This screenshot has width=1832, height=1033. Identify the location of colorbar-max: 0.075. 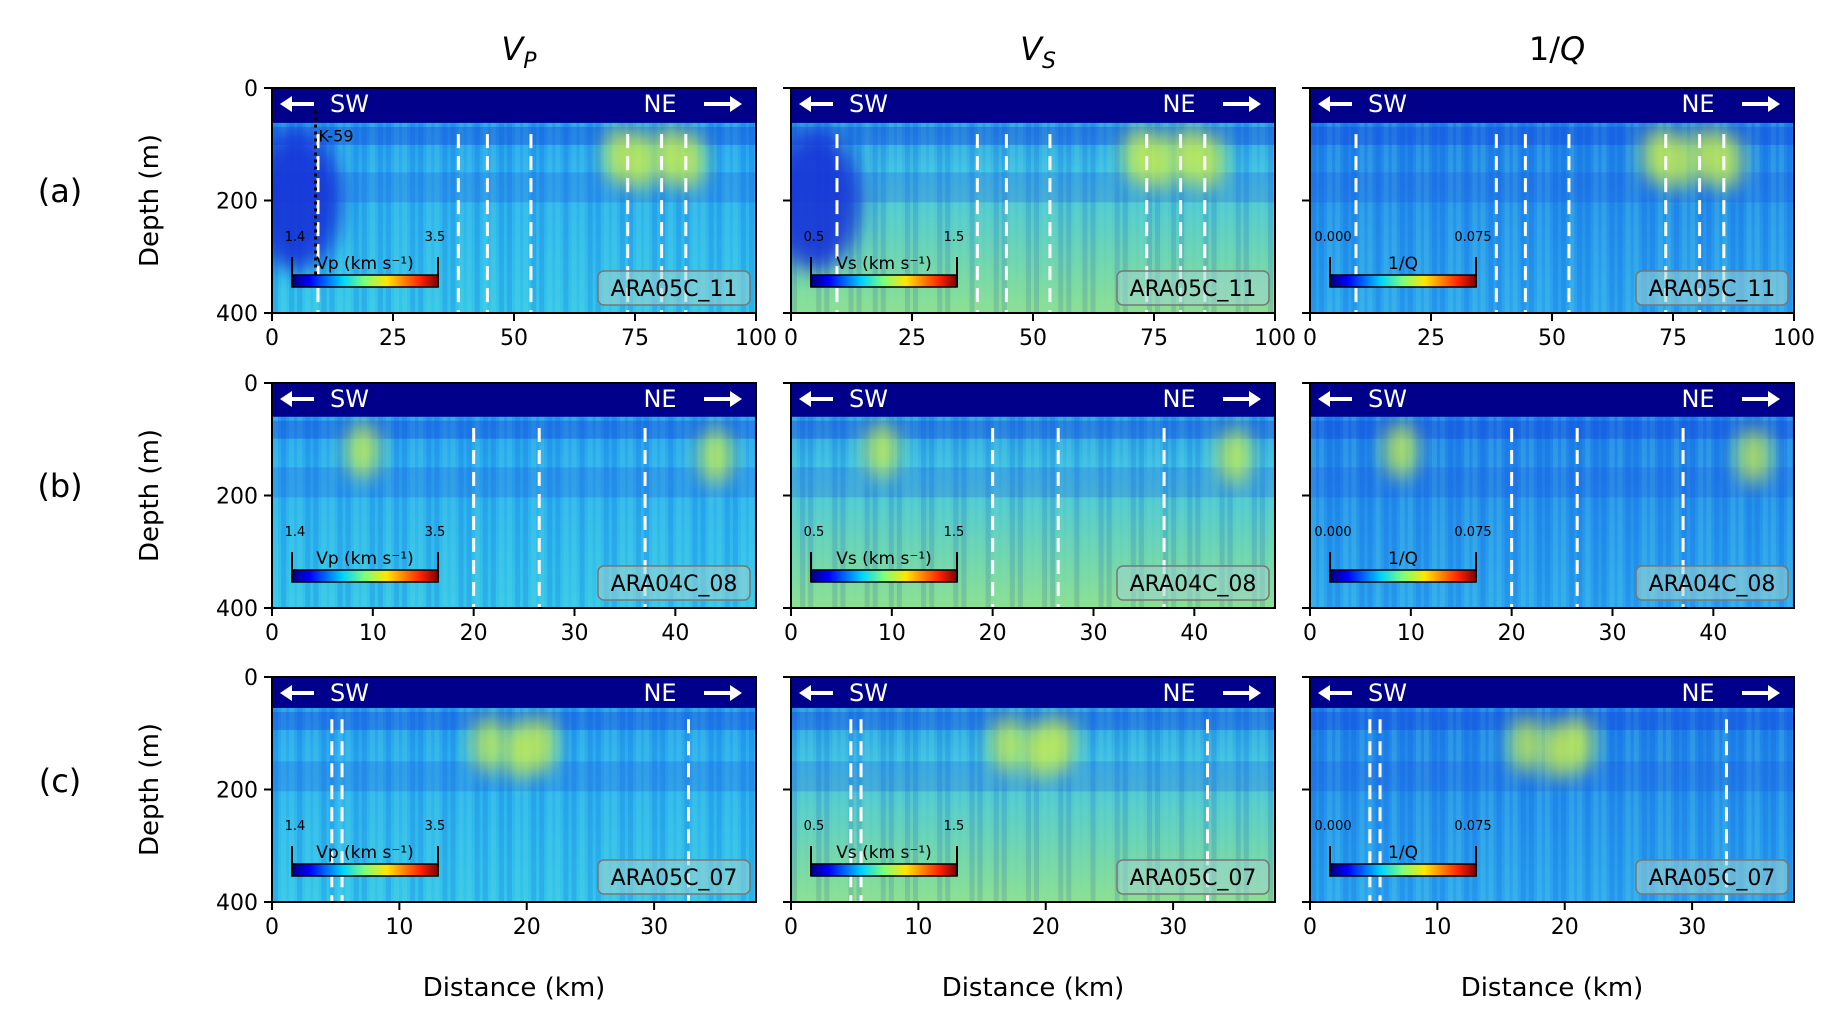
(1472, 532).